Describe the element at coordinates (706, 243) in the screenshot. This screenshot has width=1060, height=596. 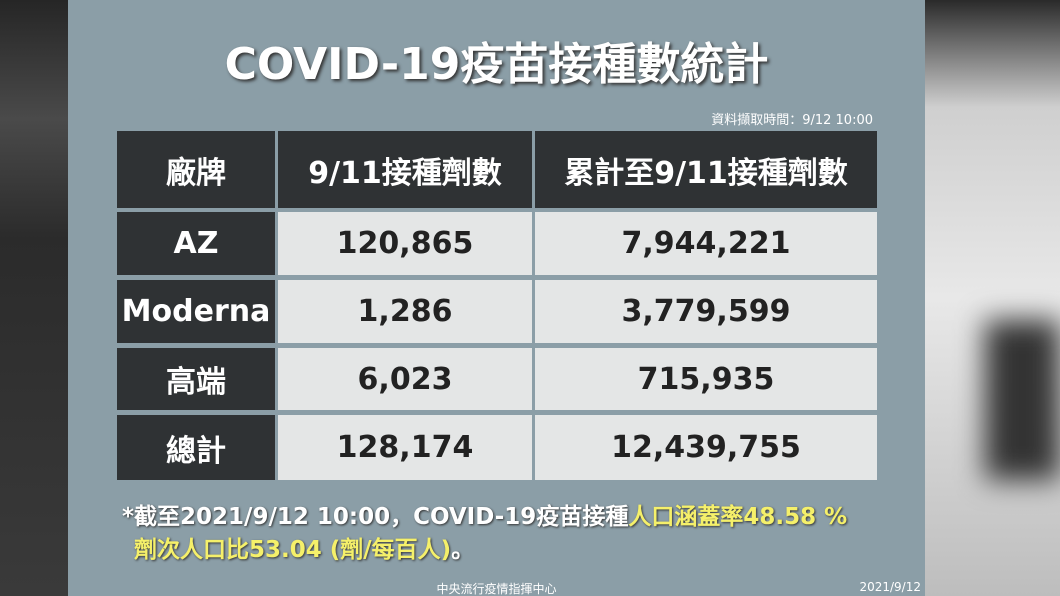
I see `table-cell: 7,944,221` at that location.